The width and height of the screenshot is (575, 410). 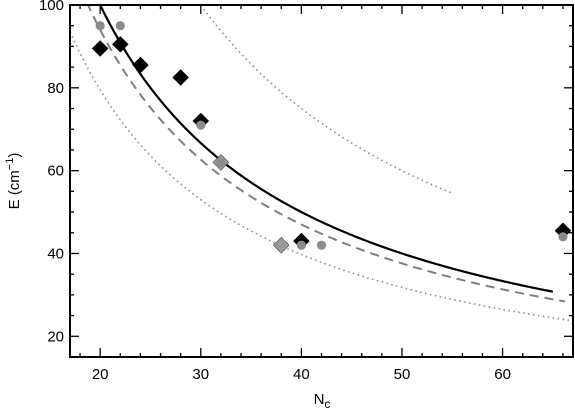 What do you see at coordinates (502, 374) in the screenshot?
I see `x-tick-label: 60` at bounding box center [502, 374].